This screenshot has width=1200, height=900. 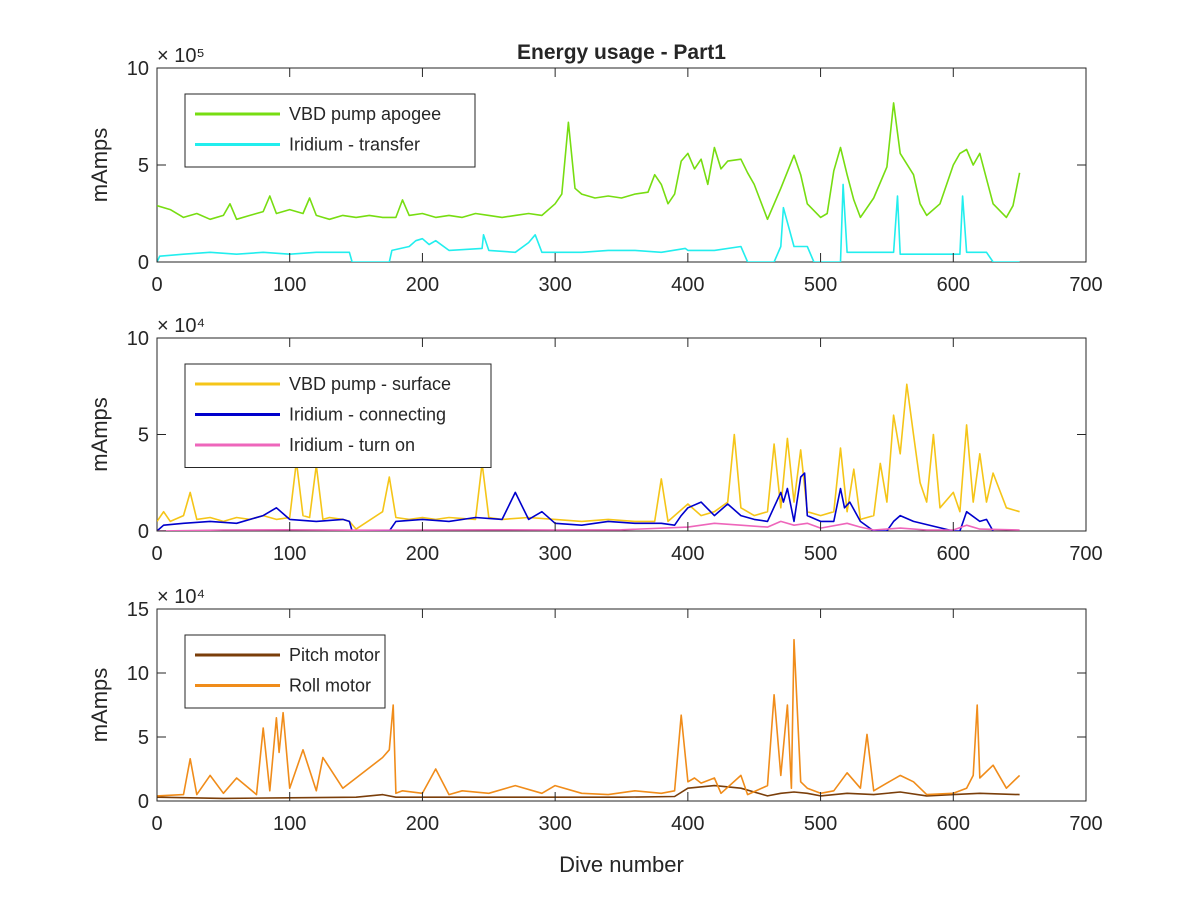 I want to click on series-line-vbd-pump-apogee, so click(x=589, y=161).